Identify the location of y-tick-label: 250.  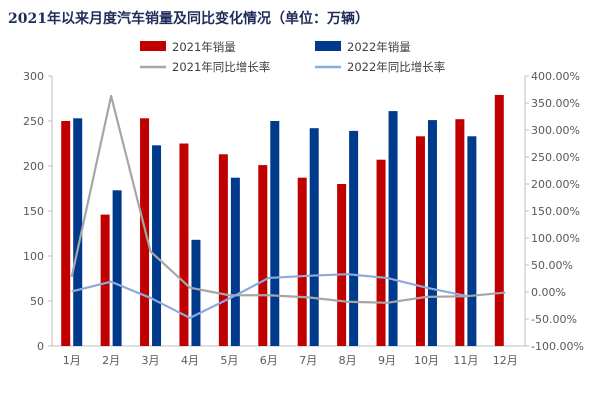
(33, 121).